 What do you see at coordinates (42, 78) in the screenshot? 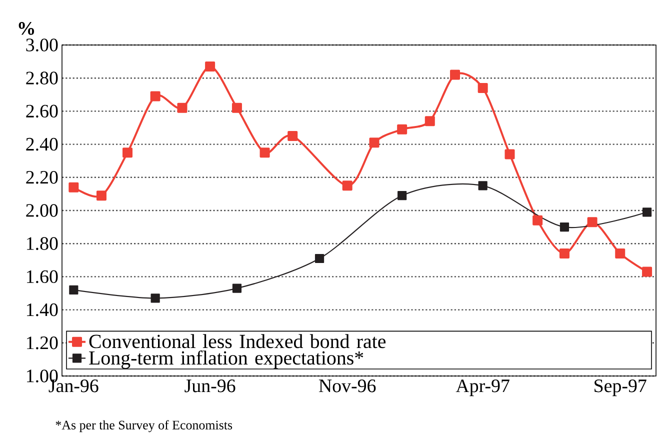
I see `y-tick-label: 2.80` at bounding box center [42, 78].